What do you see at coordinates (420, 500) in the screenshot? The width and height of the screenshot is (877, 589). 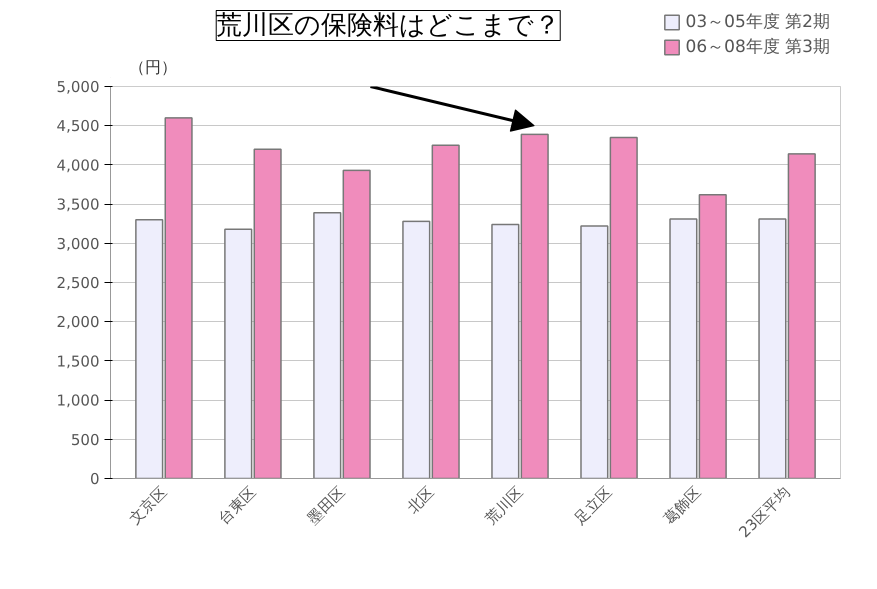 I see `x-tick-label: 北区` at bounding box center [420, 500].